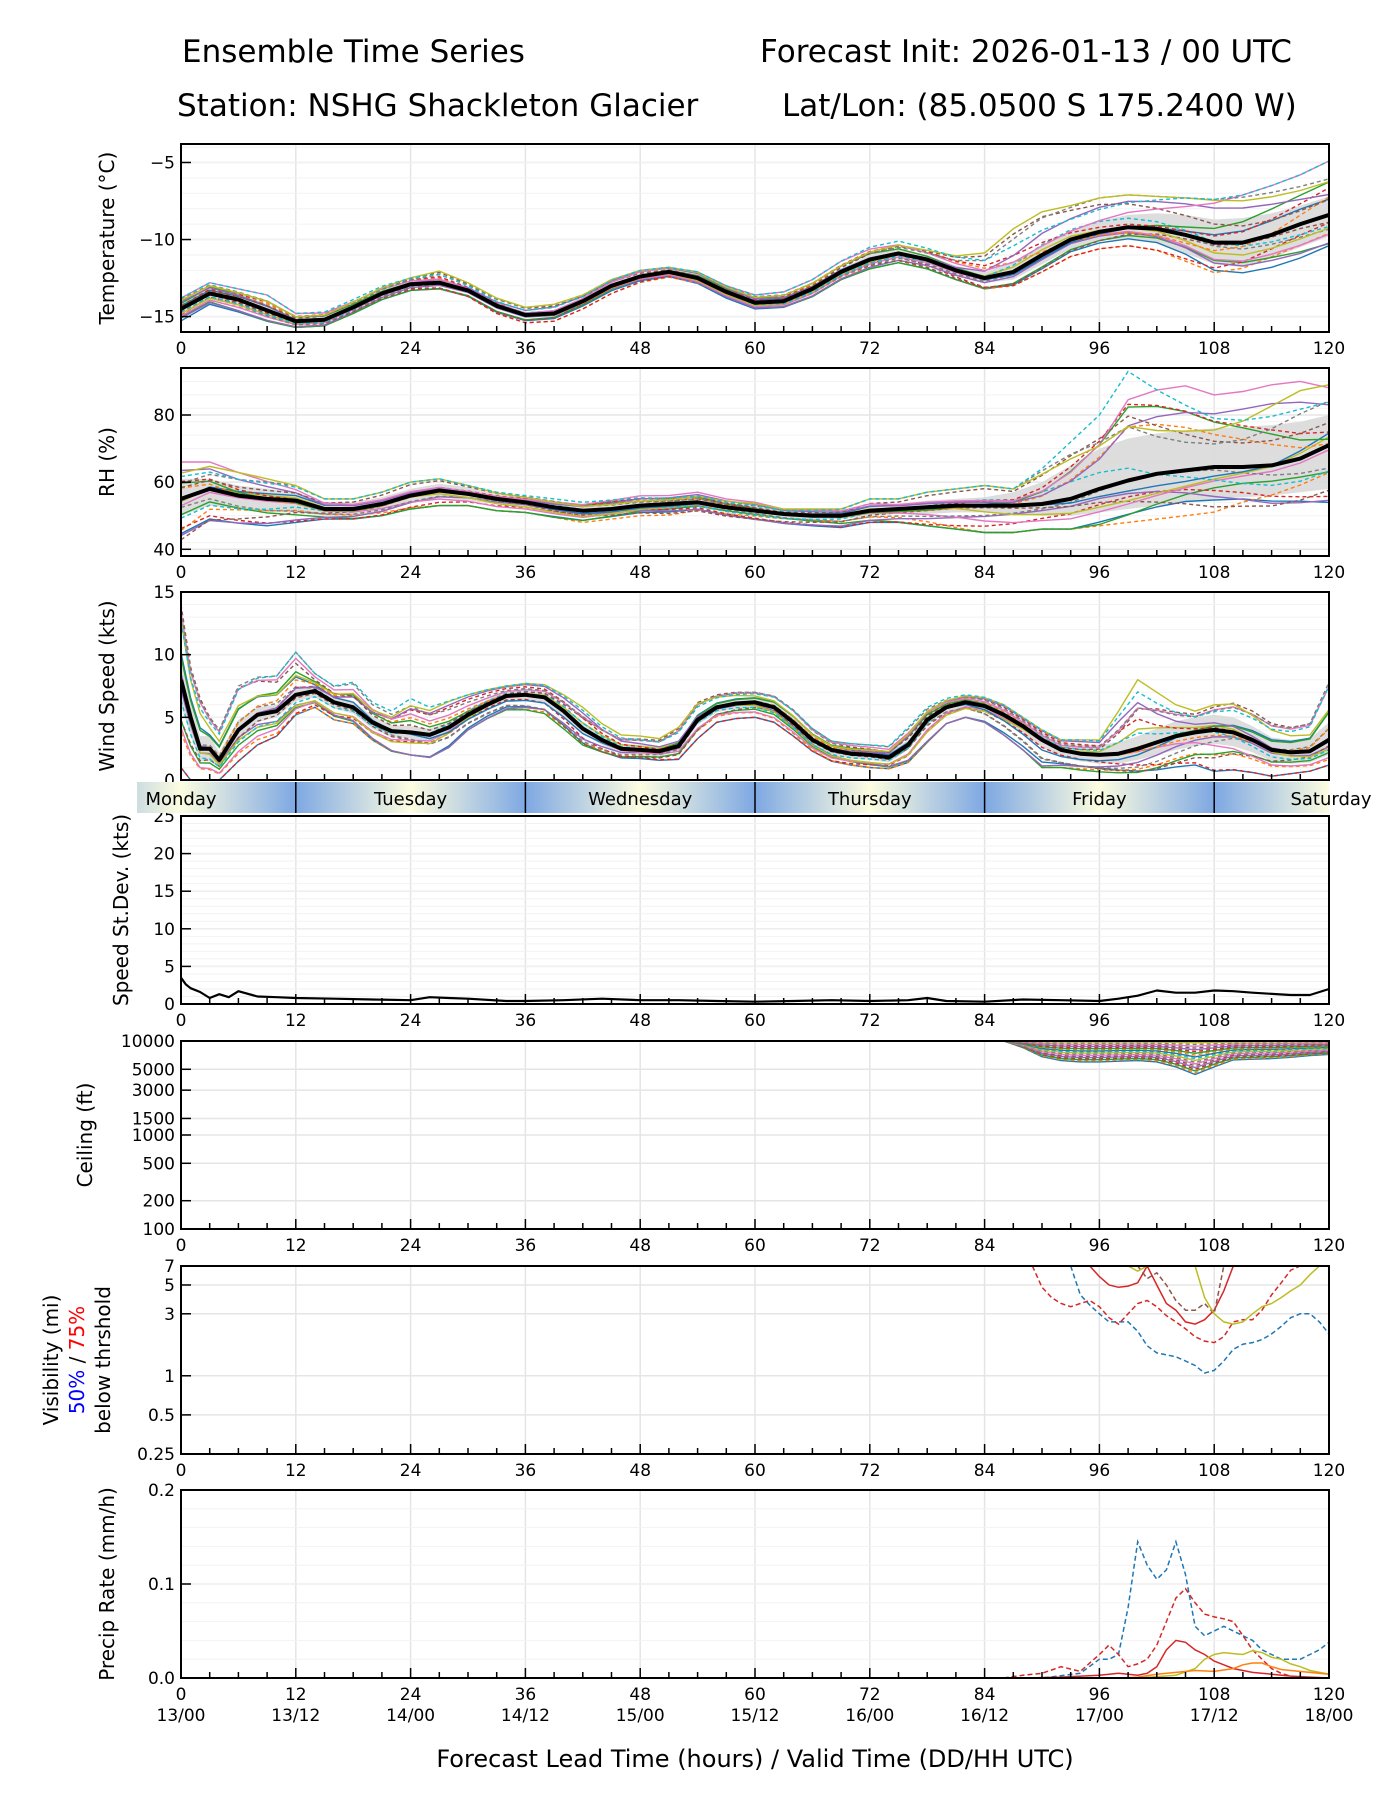 This screenshot has height=1800, width=1400. Describe the element at coordinates (181, 1716) in the screenshot. I see `x-valid-time-label: 13/00` at that location.